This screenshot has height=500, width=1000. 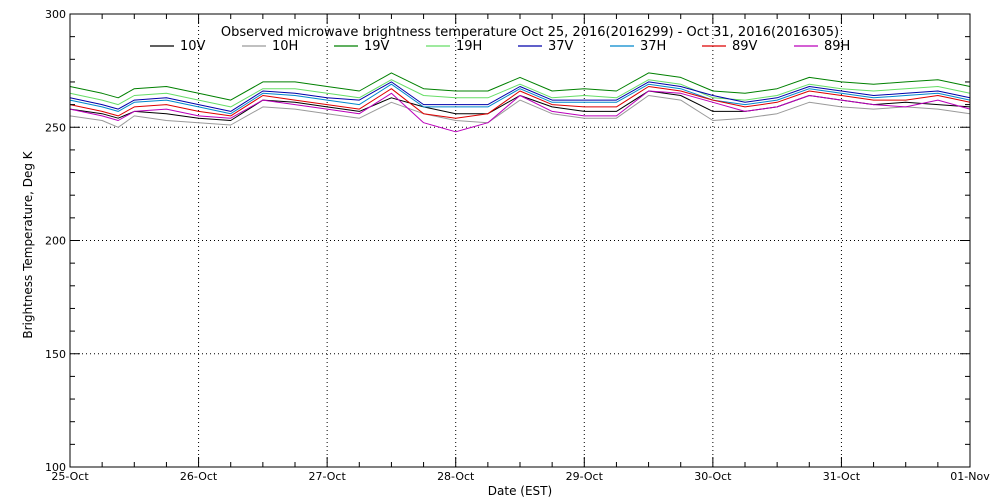 What do you see at coordinates (745, 46) in the screenshot?
I see `legend-label-89V: 89V` at bounding box center [745, 46].